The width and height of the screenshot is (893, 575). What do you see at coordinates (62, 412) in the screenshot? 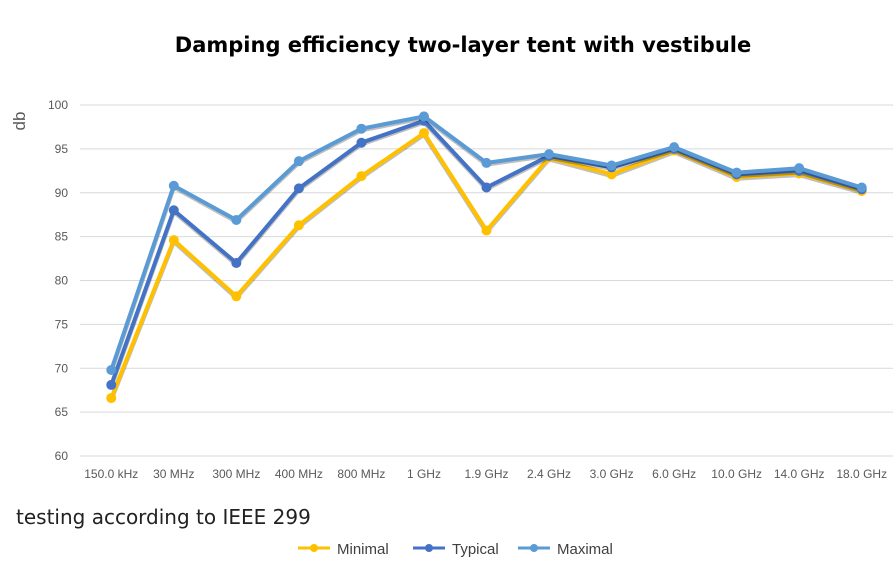
I see `y-tick-label: 65` at bounding box center [62, 412].